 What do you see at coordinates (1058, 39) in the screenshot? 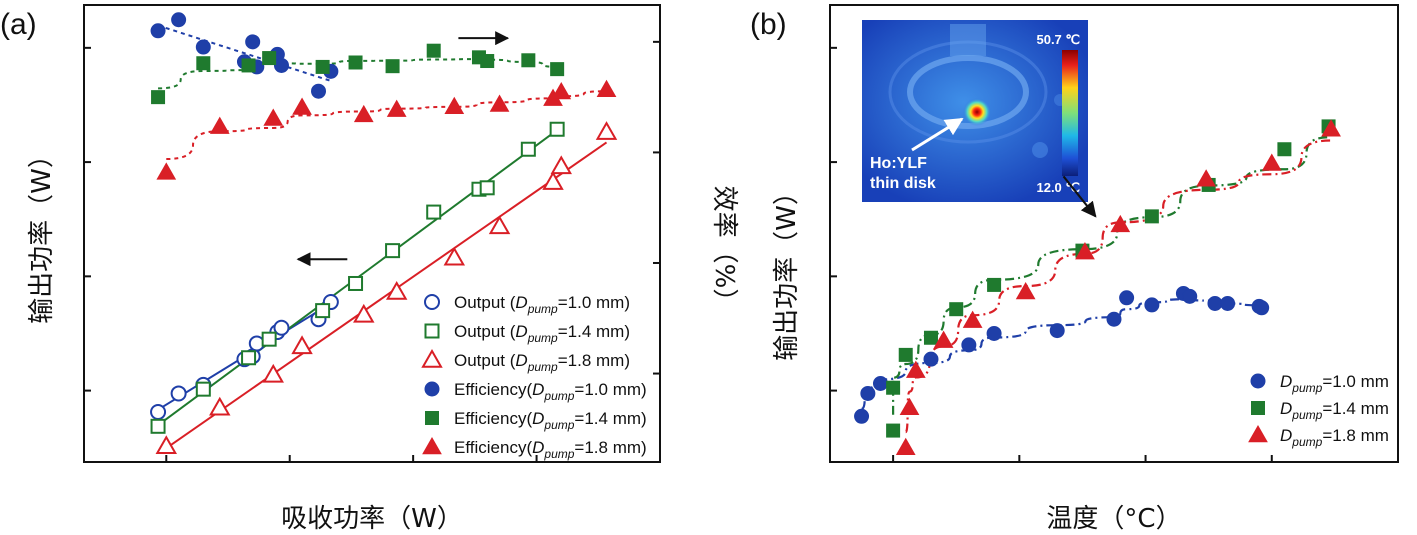
I see `colorbar-max-label: 50.7 ℃` at bounding box center [1058, 39].